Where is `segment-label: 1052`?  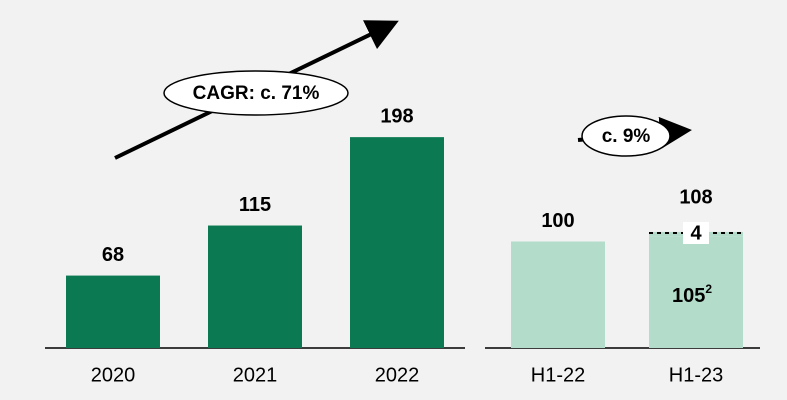
segment-label: 1052 is located at coordinates (692, 294).